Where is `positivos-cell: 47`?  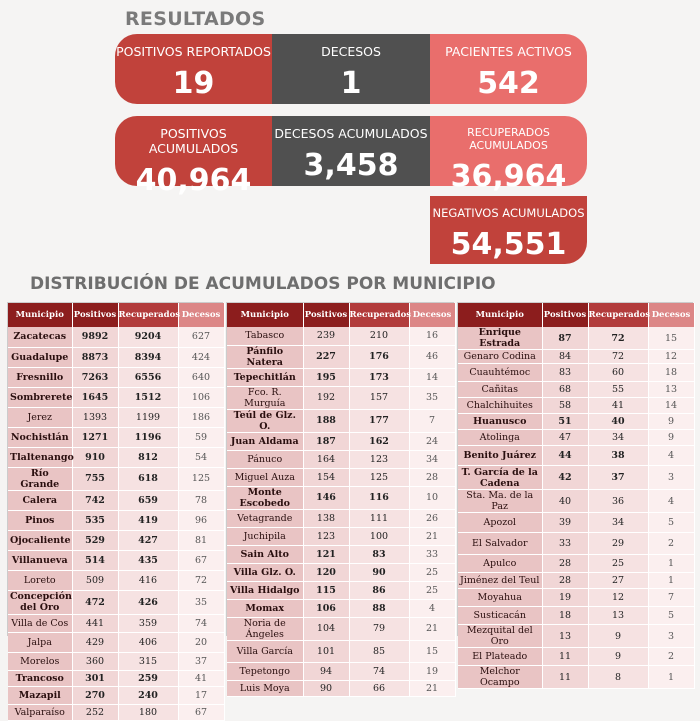 positivos-cell: 47 is located at coordinates (565, 437).